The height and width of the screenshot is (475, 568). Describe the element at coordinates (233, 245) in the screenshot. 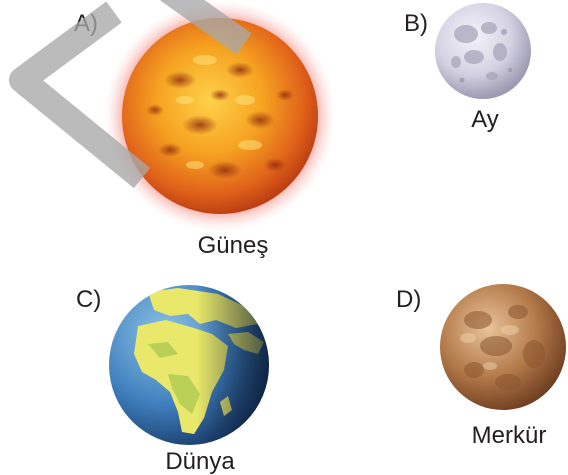

I see `option-a-name: Güneş` at that location.